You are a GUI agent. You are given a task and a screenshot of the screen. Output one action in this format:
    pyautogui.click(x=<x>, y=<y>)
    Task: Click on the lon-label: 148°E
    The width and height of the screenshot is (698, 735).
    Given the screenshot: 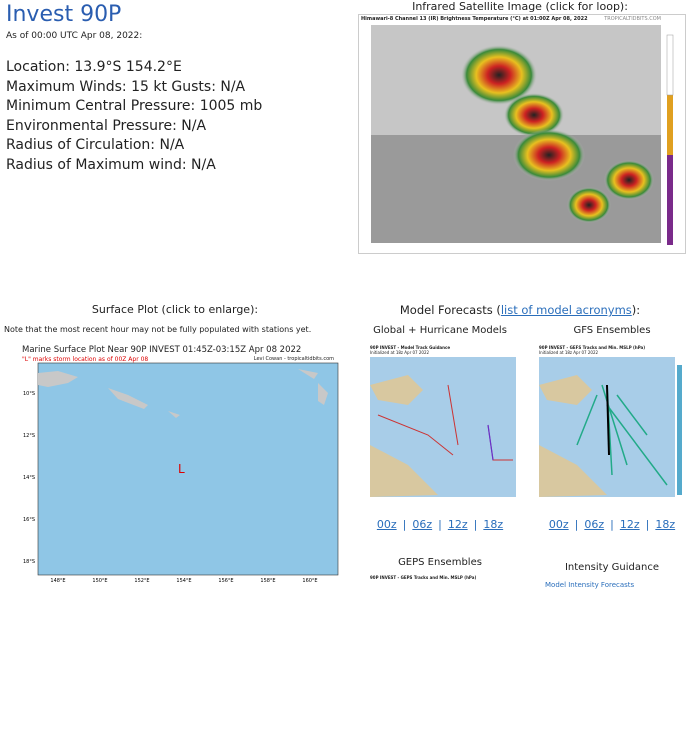 What is the action you would take?
    pyautogui.click(x=57, y=581)
    